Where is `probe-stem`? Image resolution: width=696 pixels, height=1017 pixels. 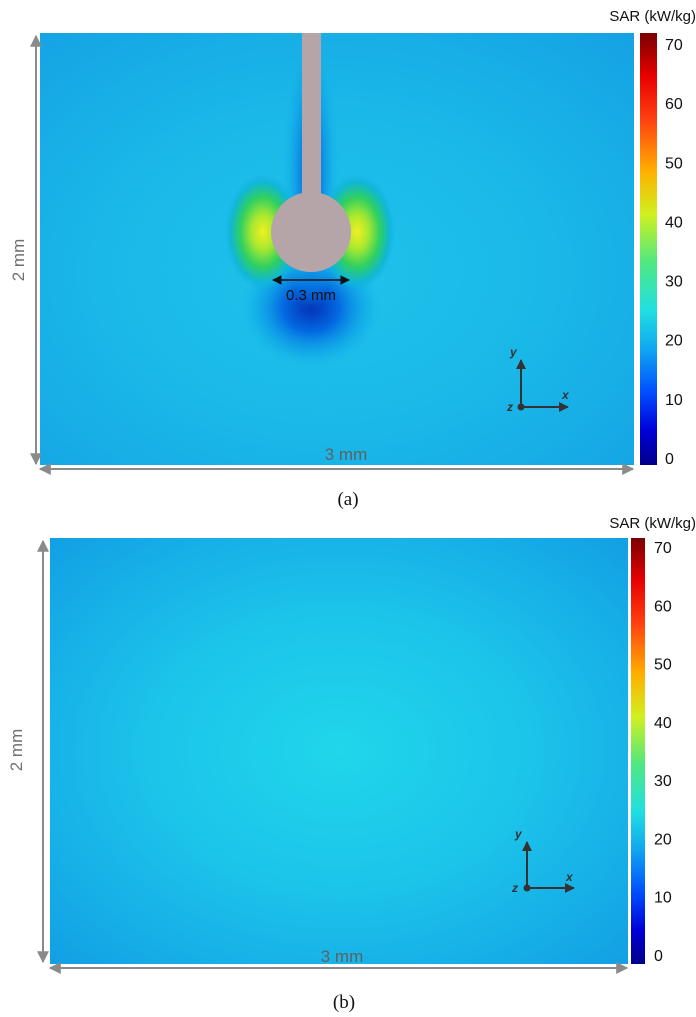
probe-stem is located at coordinates (311, 115).